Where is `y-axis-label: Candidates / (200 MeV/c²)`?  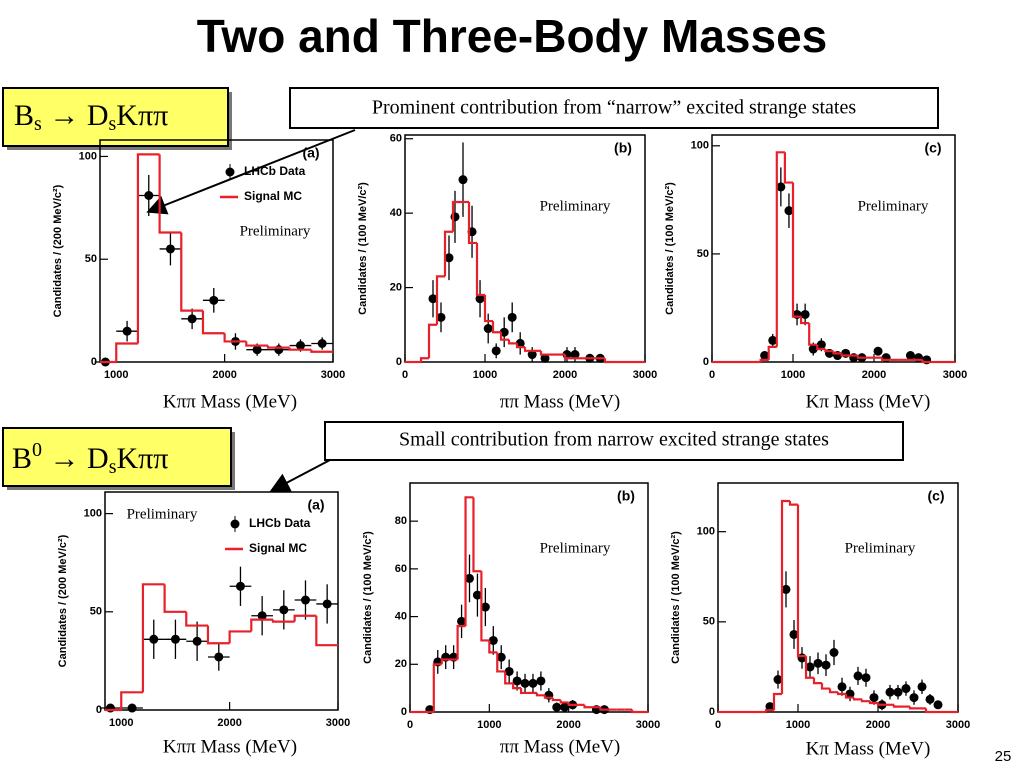 y-axis-label: Candidates / (200 MeV/c²) is located at coordinates (58, 250).